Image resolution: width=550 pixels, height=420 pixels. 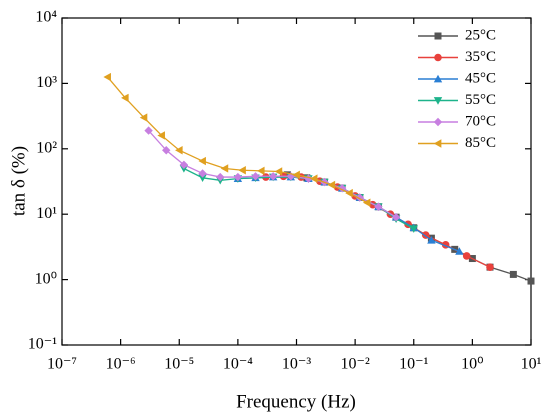 I want to click on y-tick-label: 10², so click(x=46, y=147).